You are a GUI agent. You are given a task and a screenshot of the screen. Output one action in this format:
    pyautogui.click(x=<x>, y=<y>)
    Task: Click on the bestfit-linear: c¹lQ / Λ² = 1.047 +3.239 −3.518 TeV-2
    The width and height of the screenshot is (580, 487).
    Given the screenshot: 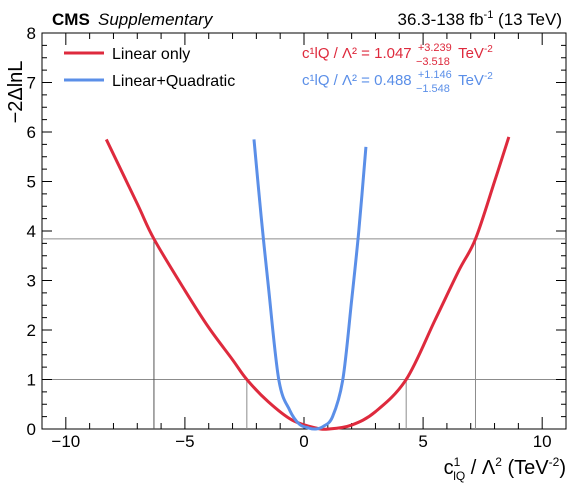 What is the action you would take?
    pyautogui.click(x=397, y=53)
    